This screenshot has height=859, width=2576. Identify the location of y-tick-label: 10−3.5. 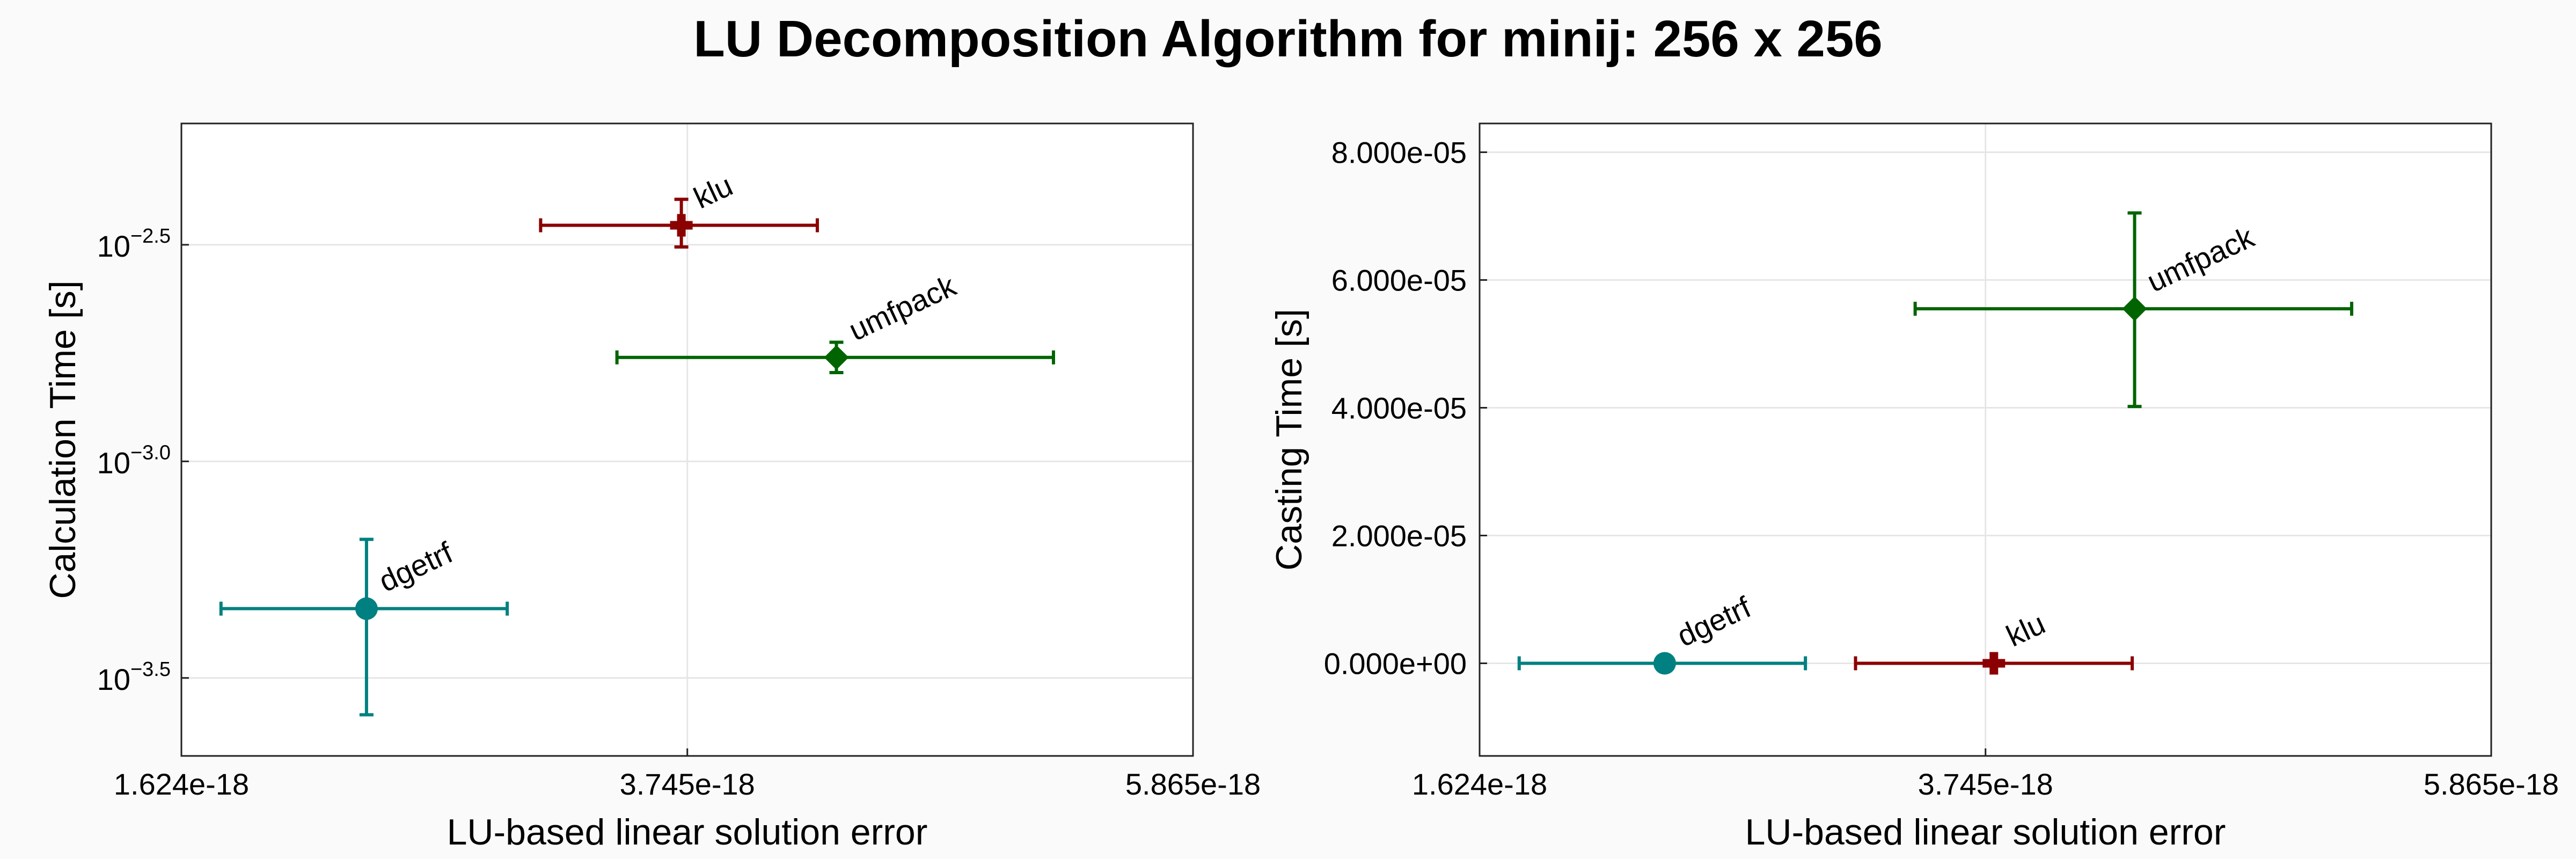
(134, 677).